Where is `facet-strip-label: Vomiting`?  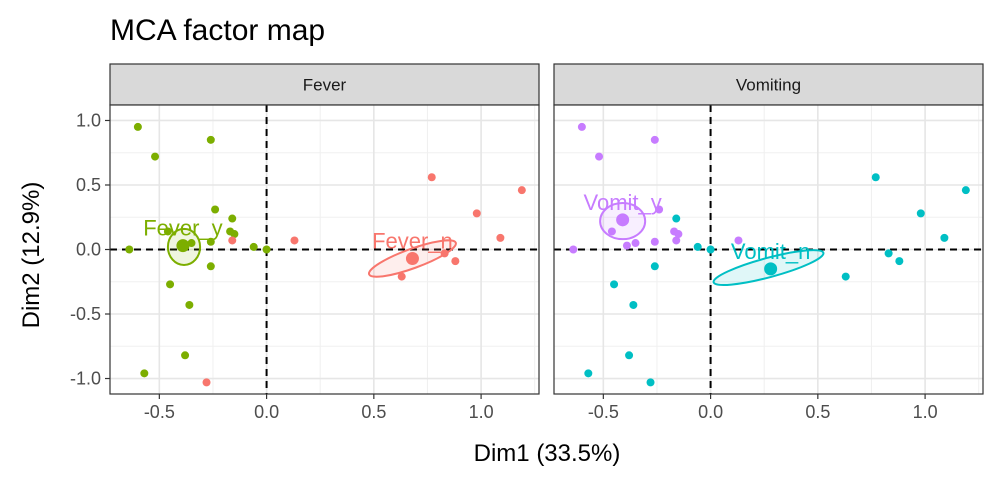 facet-strip-label: Vomiting is located at coordinates (768, 85).